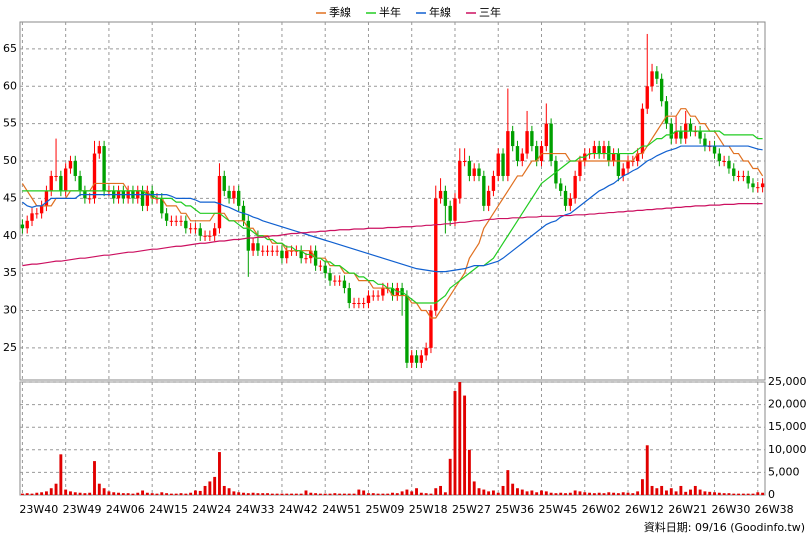 The width and height of the screenshot is (808, 540). What do you see at coordinates (168, 509) in the screenshot?
I see `x-tick-label: 24W15` at bounding box center [168, 509].